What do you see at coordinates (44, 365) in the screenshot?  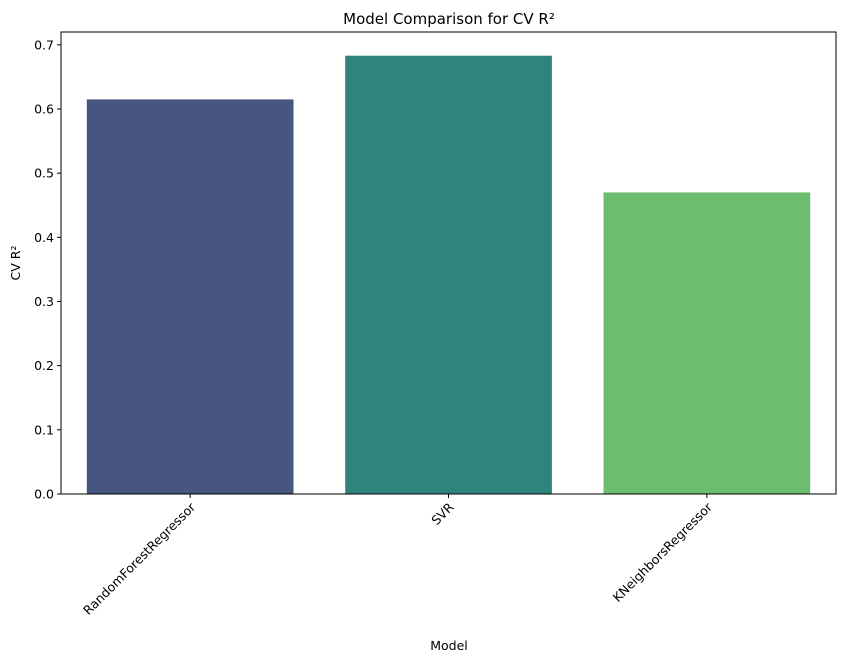 I see `y-tick-label: 0.2` at bounding box center [44, 365].